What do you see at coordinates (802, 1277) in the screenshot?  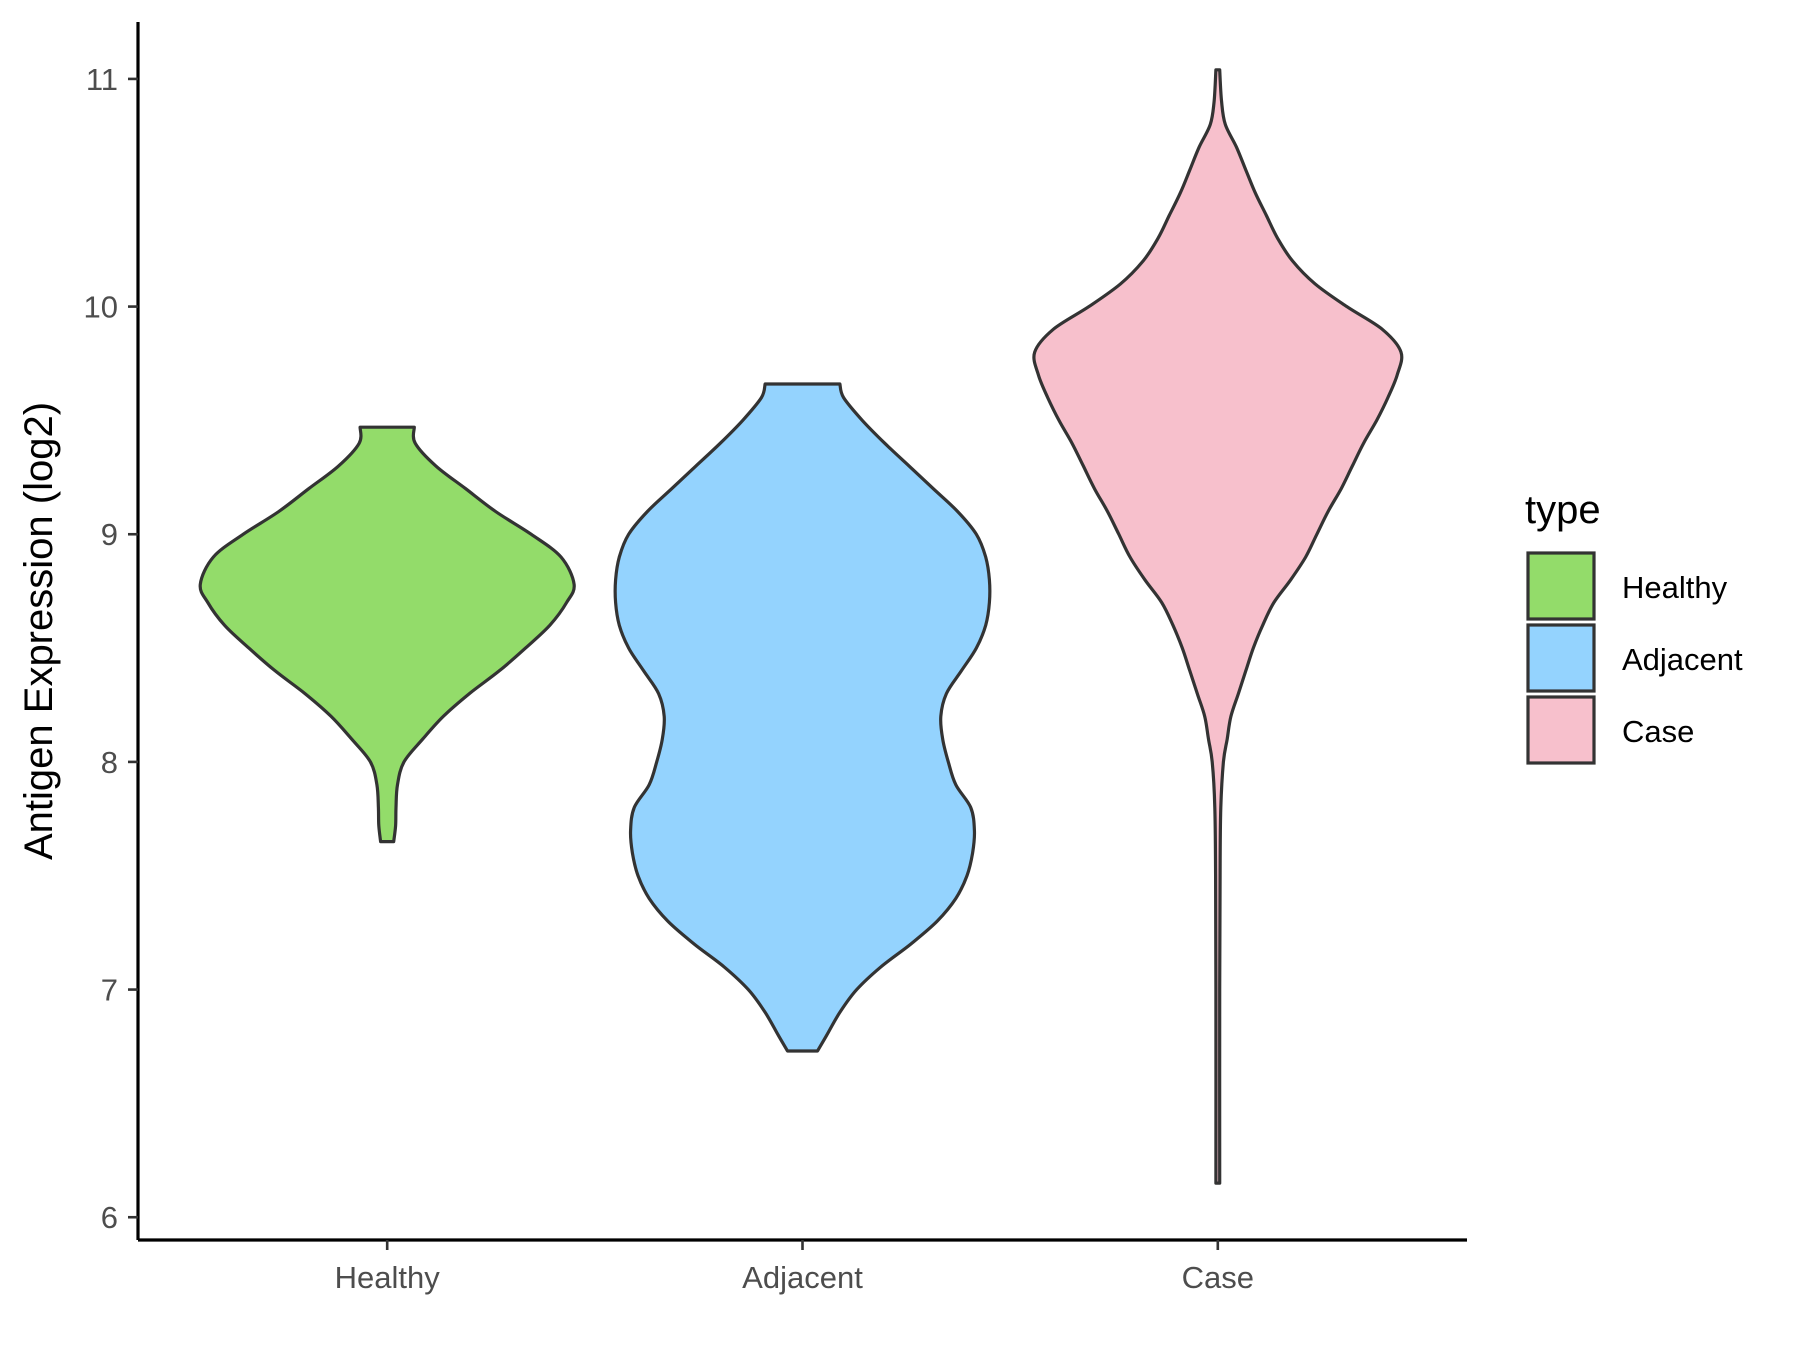 I see `x-tick-label: Adjacent` at bounding box center [802, 1277].